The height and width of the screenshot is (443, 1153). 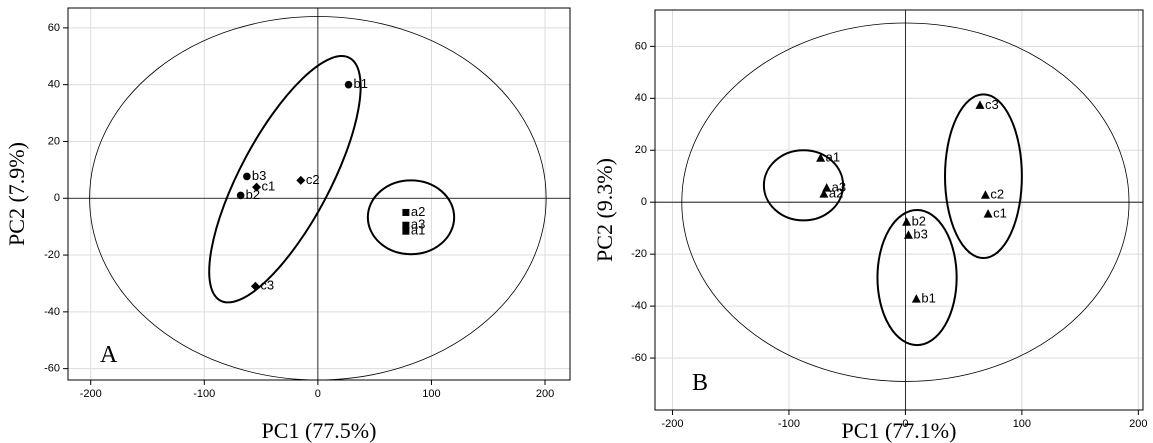 I want to click on panel-label: B, so click(x=700, y=383).